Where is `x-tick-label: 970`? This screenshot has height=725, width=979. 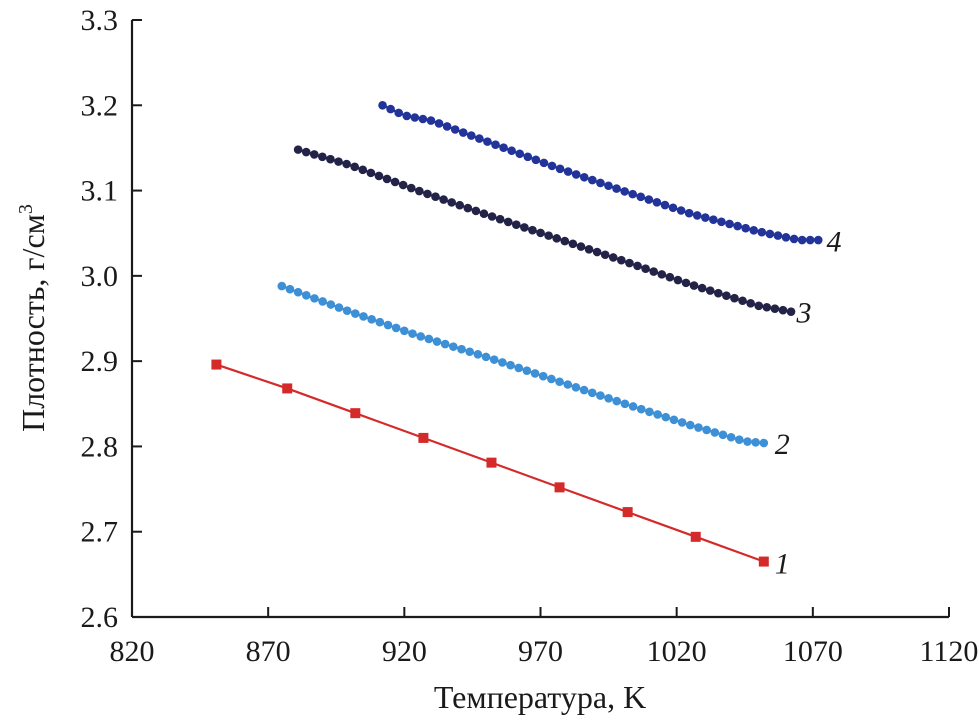
x-tick-label: 970 is located at coordinates (540, 651).